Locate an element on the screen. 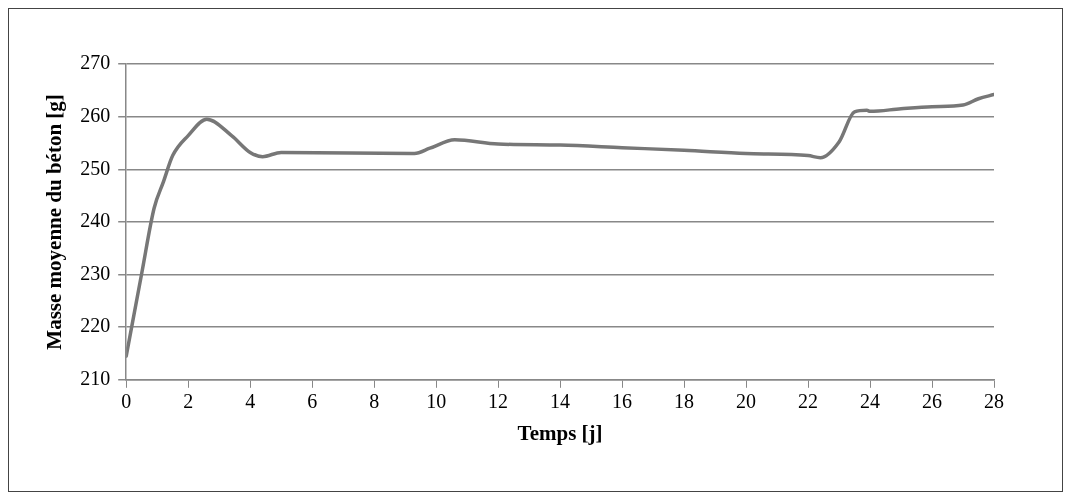  x-tick-label: 8 is located at coordinates (374, 401).